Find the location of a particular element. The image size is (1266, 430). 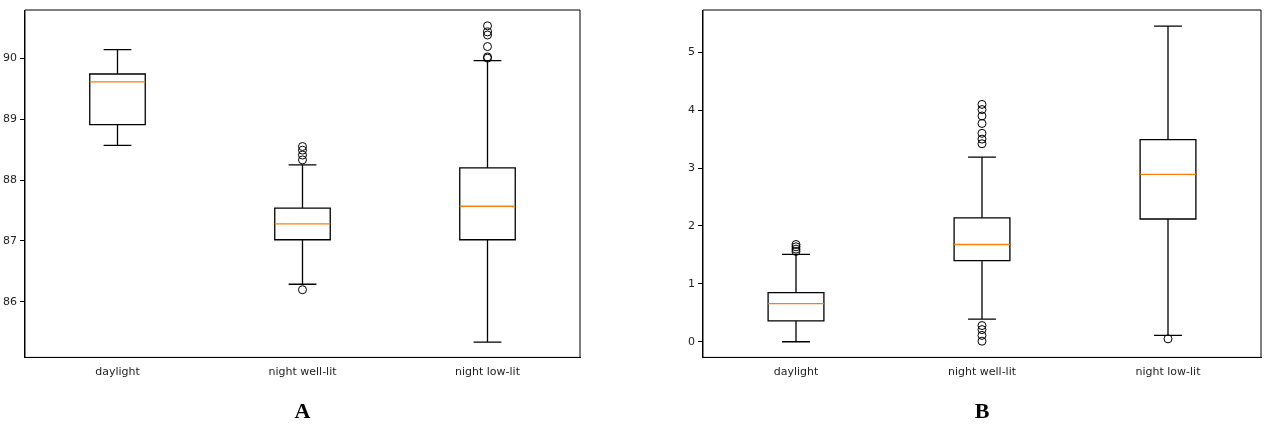

x-axis-title: B is located at coordinates (982, 411).